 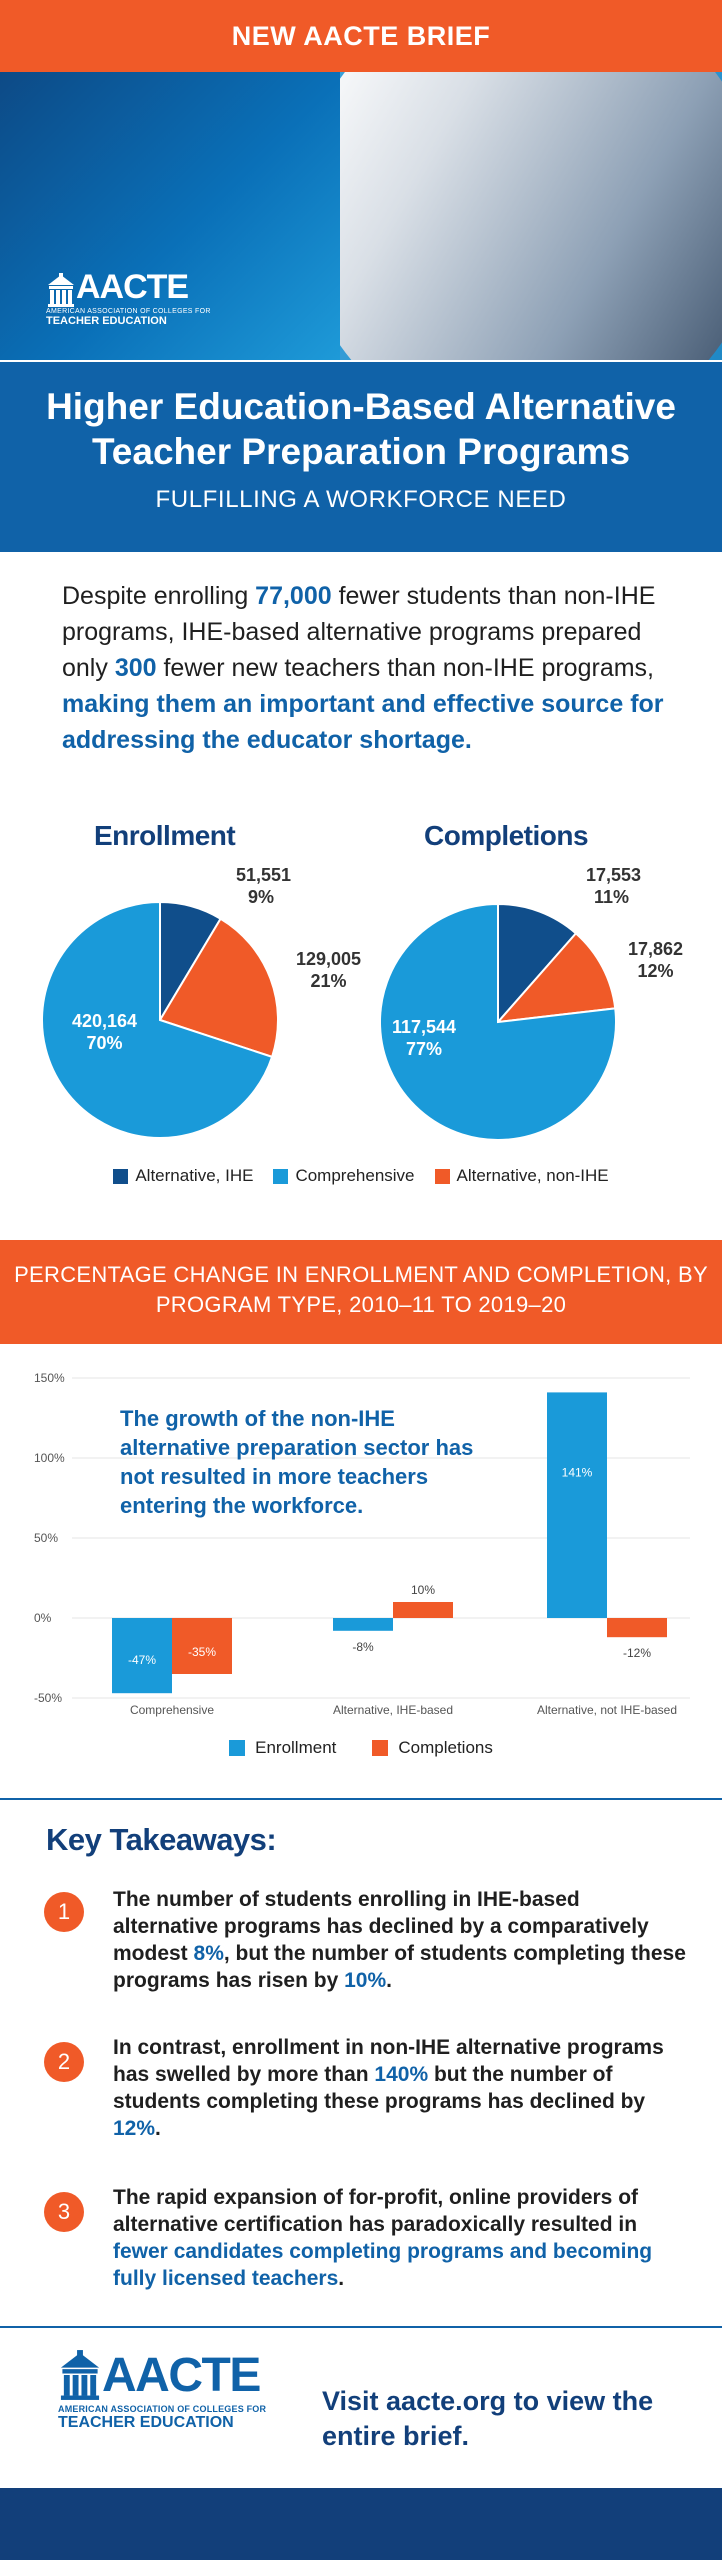 I want to click on intro-text-1: Despite enrolling, so click(x=159, y=596).